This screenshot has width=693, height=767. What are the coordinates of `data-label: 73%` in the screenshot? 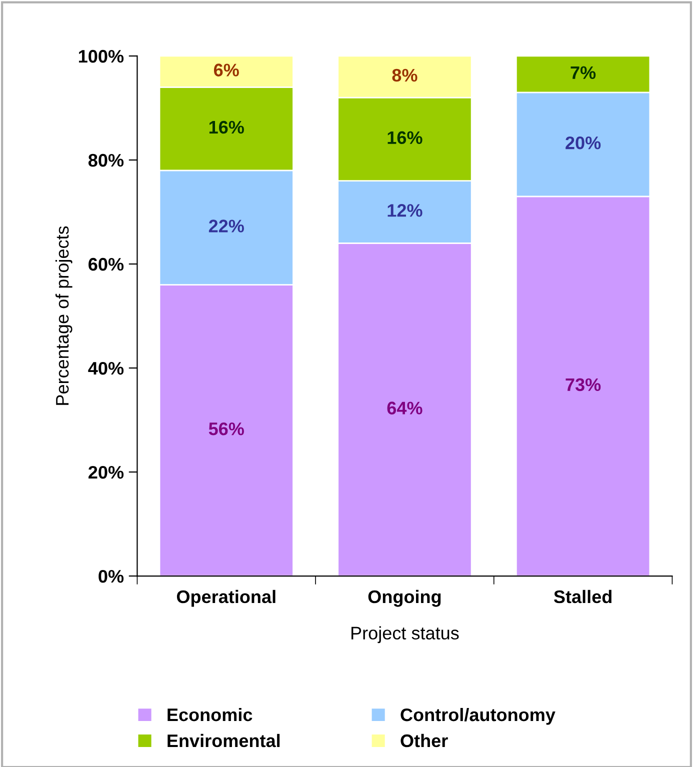 It's located at (583, 385).